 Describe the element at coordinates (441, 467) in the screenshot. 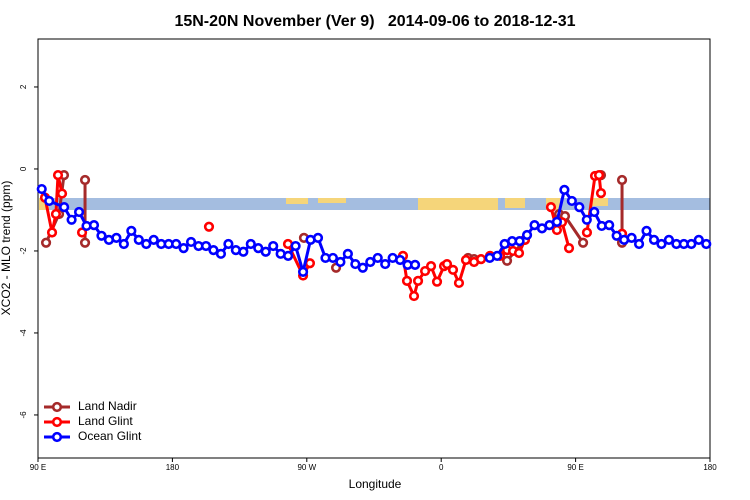

I see `x-tick-label: 0` at that location.